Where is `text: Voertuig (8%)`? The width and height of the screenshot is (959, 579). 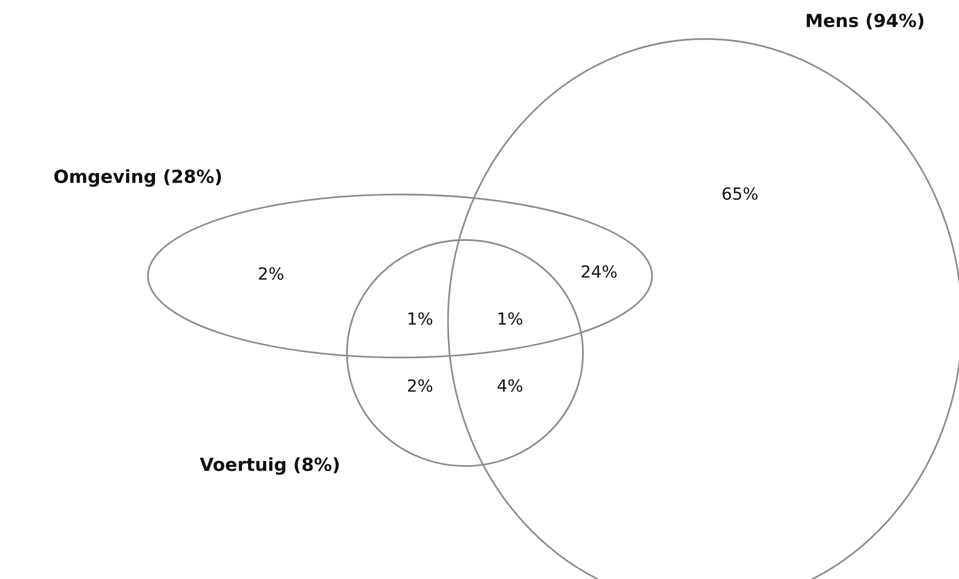 text: Voertuig (8%) is located at coordinates (269, 466).